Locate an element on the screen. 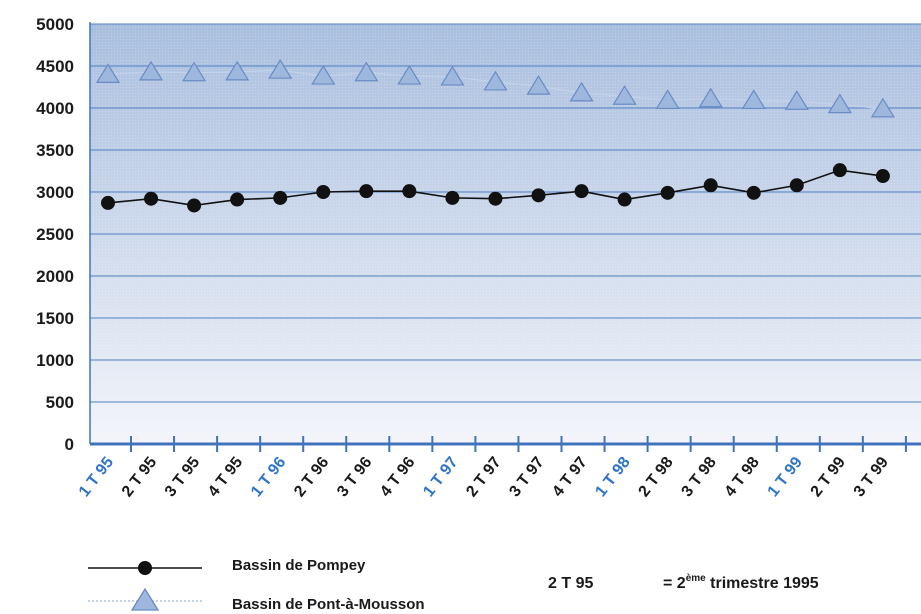 The height and width of the screenshot is (614, 921). note-rest: trimestre 1995 is located at coordinates (762, 583).